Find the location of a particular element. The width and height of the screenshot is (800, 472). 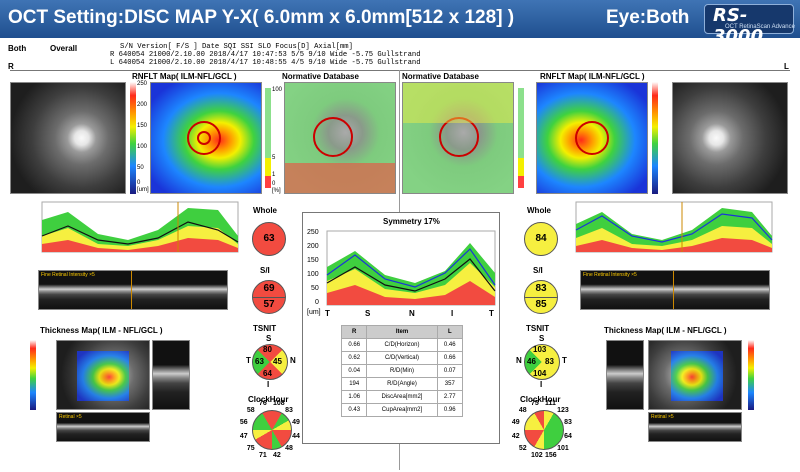

tsnit-i-value: 64 is located at coordinates (267, 373).